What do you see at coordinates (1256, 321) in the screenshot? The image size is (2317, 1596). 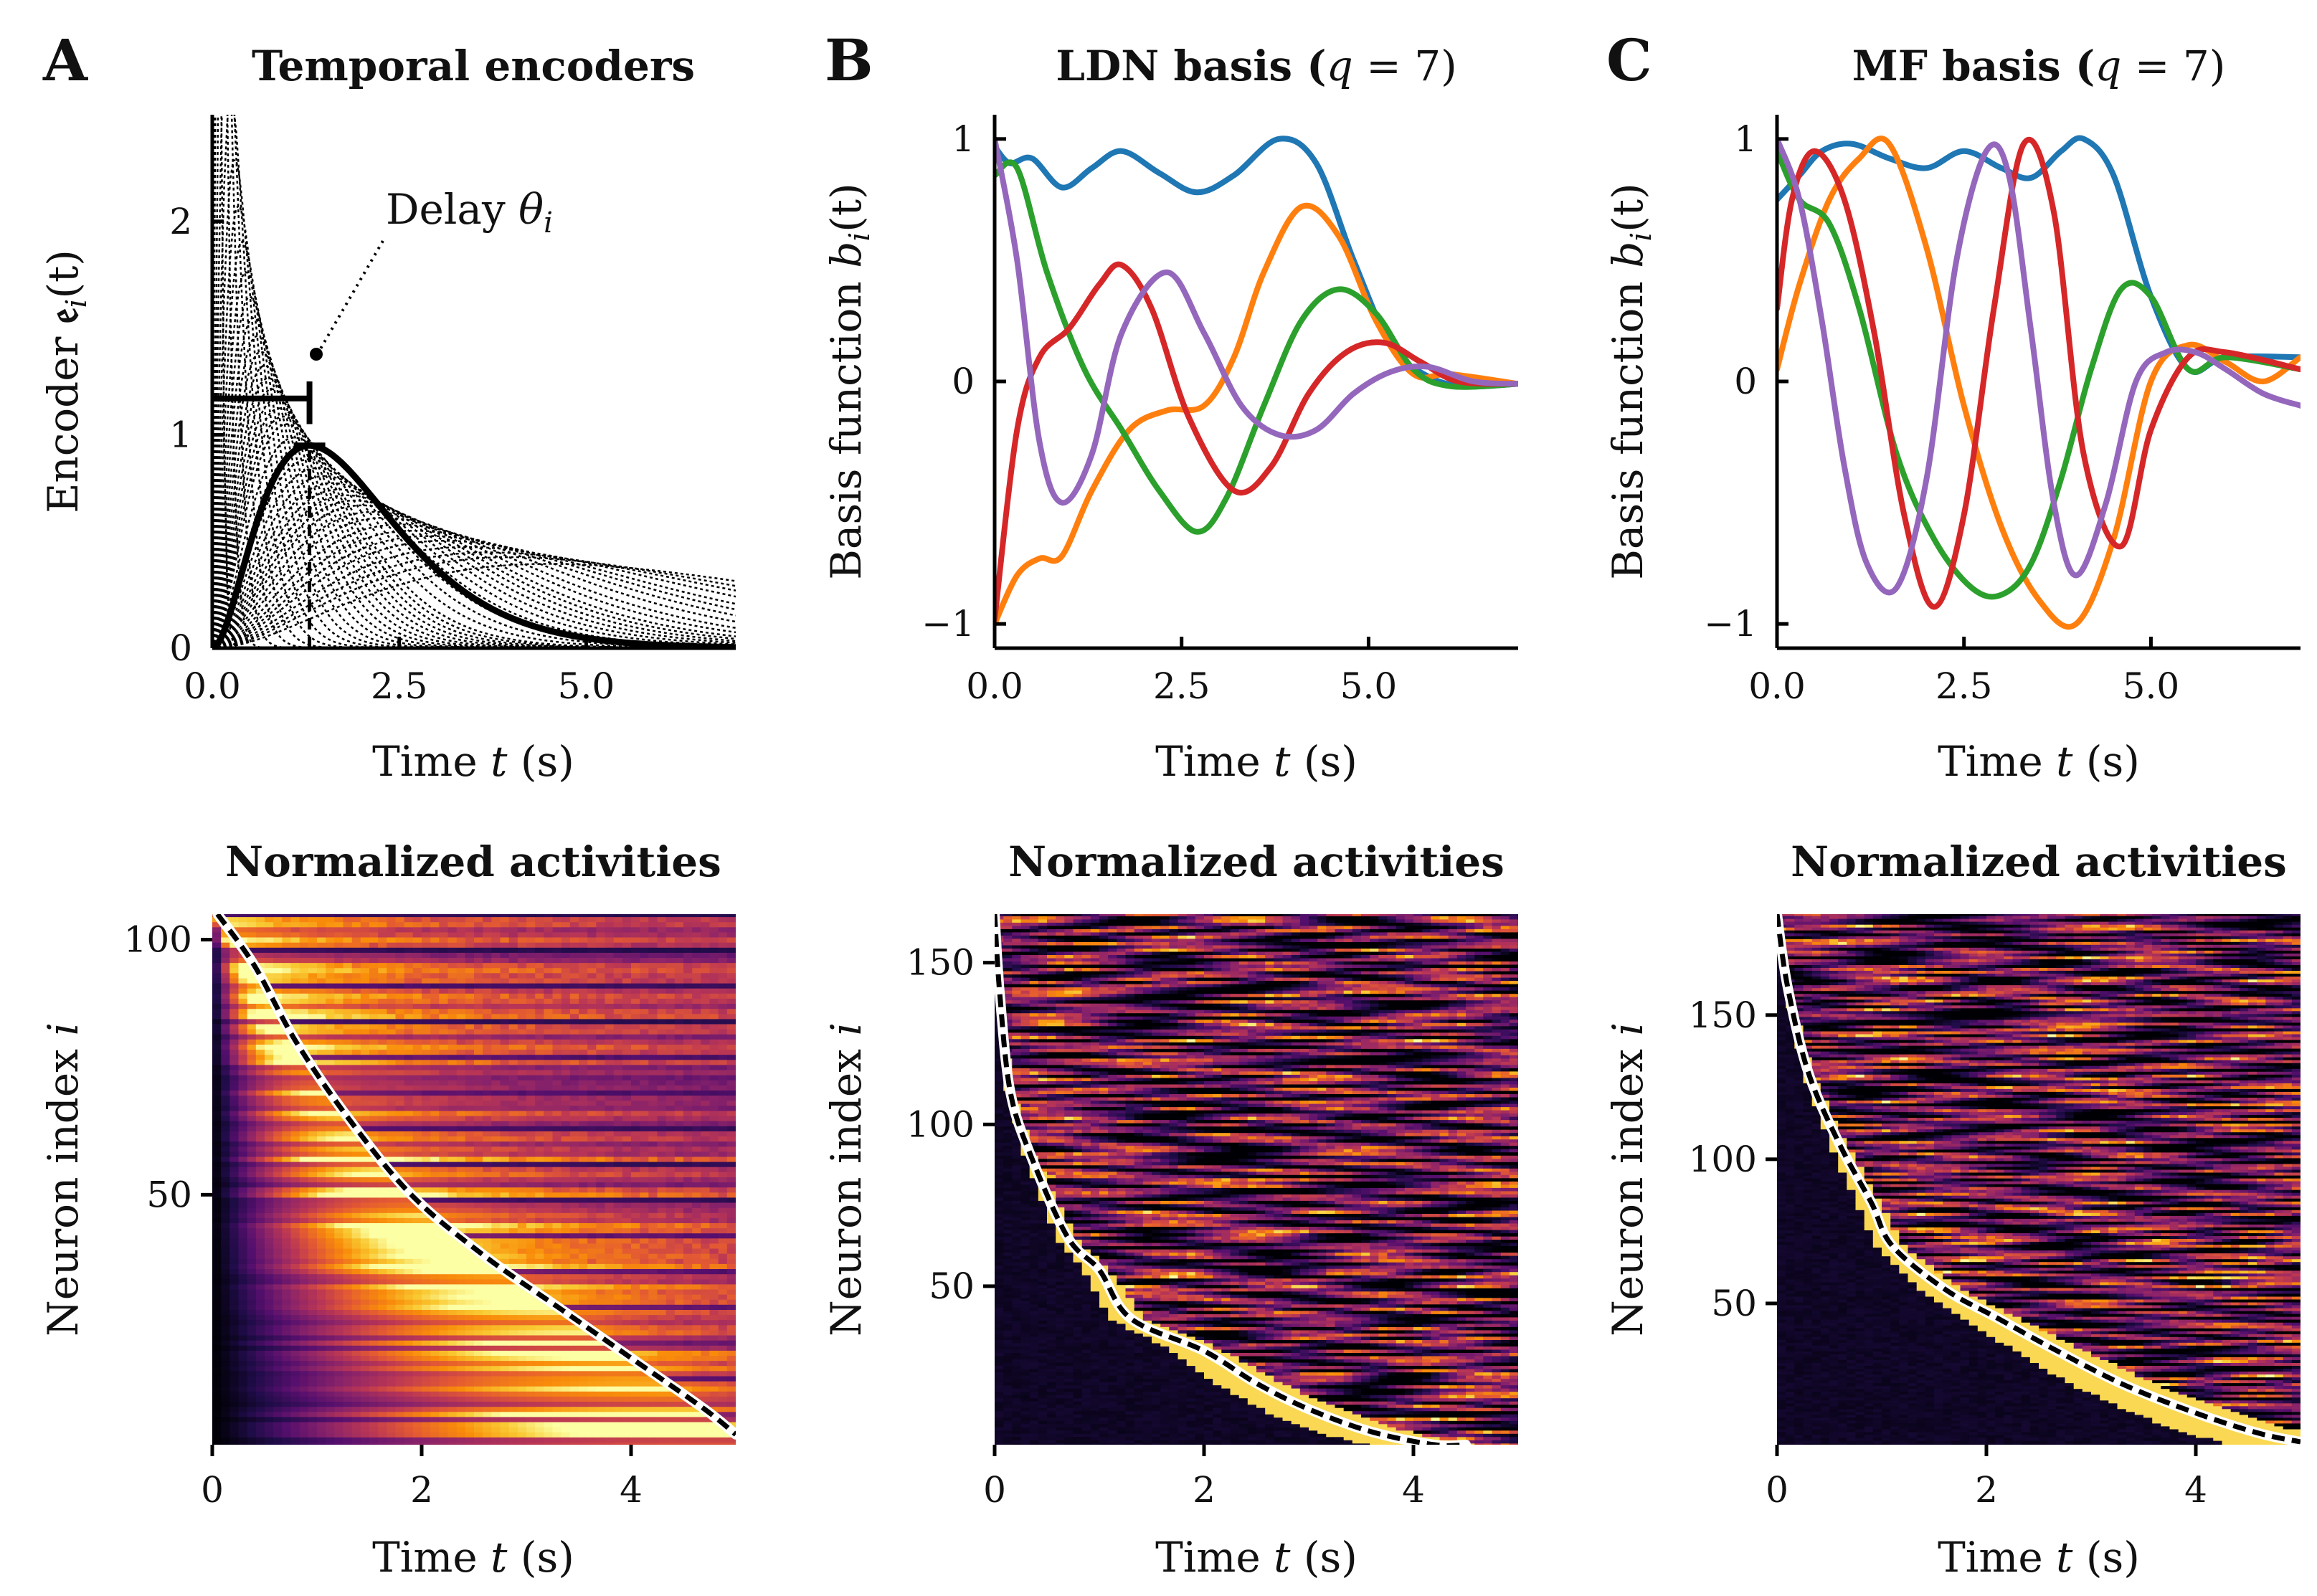 I see `ldn-series-purple` at bounding box center [1256, 321].